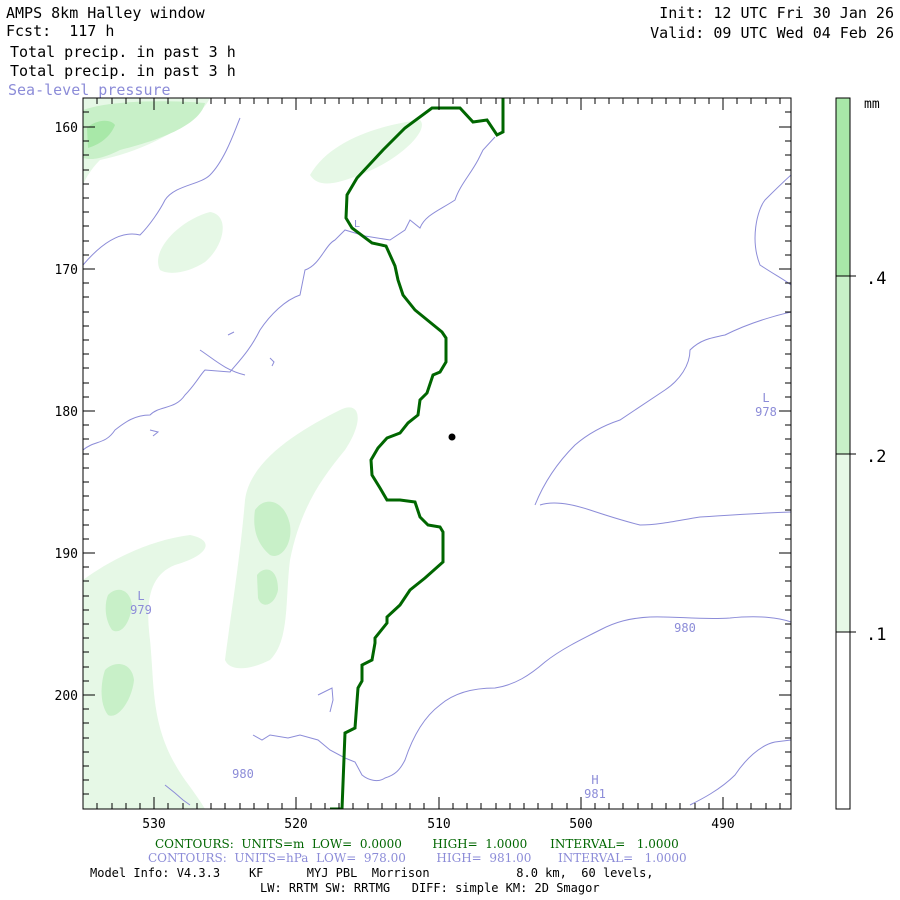 The image size is (900, 900). I want to click on colorbar-band-mid, so click(843, 365).